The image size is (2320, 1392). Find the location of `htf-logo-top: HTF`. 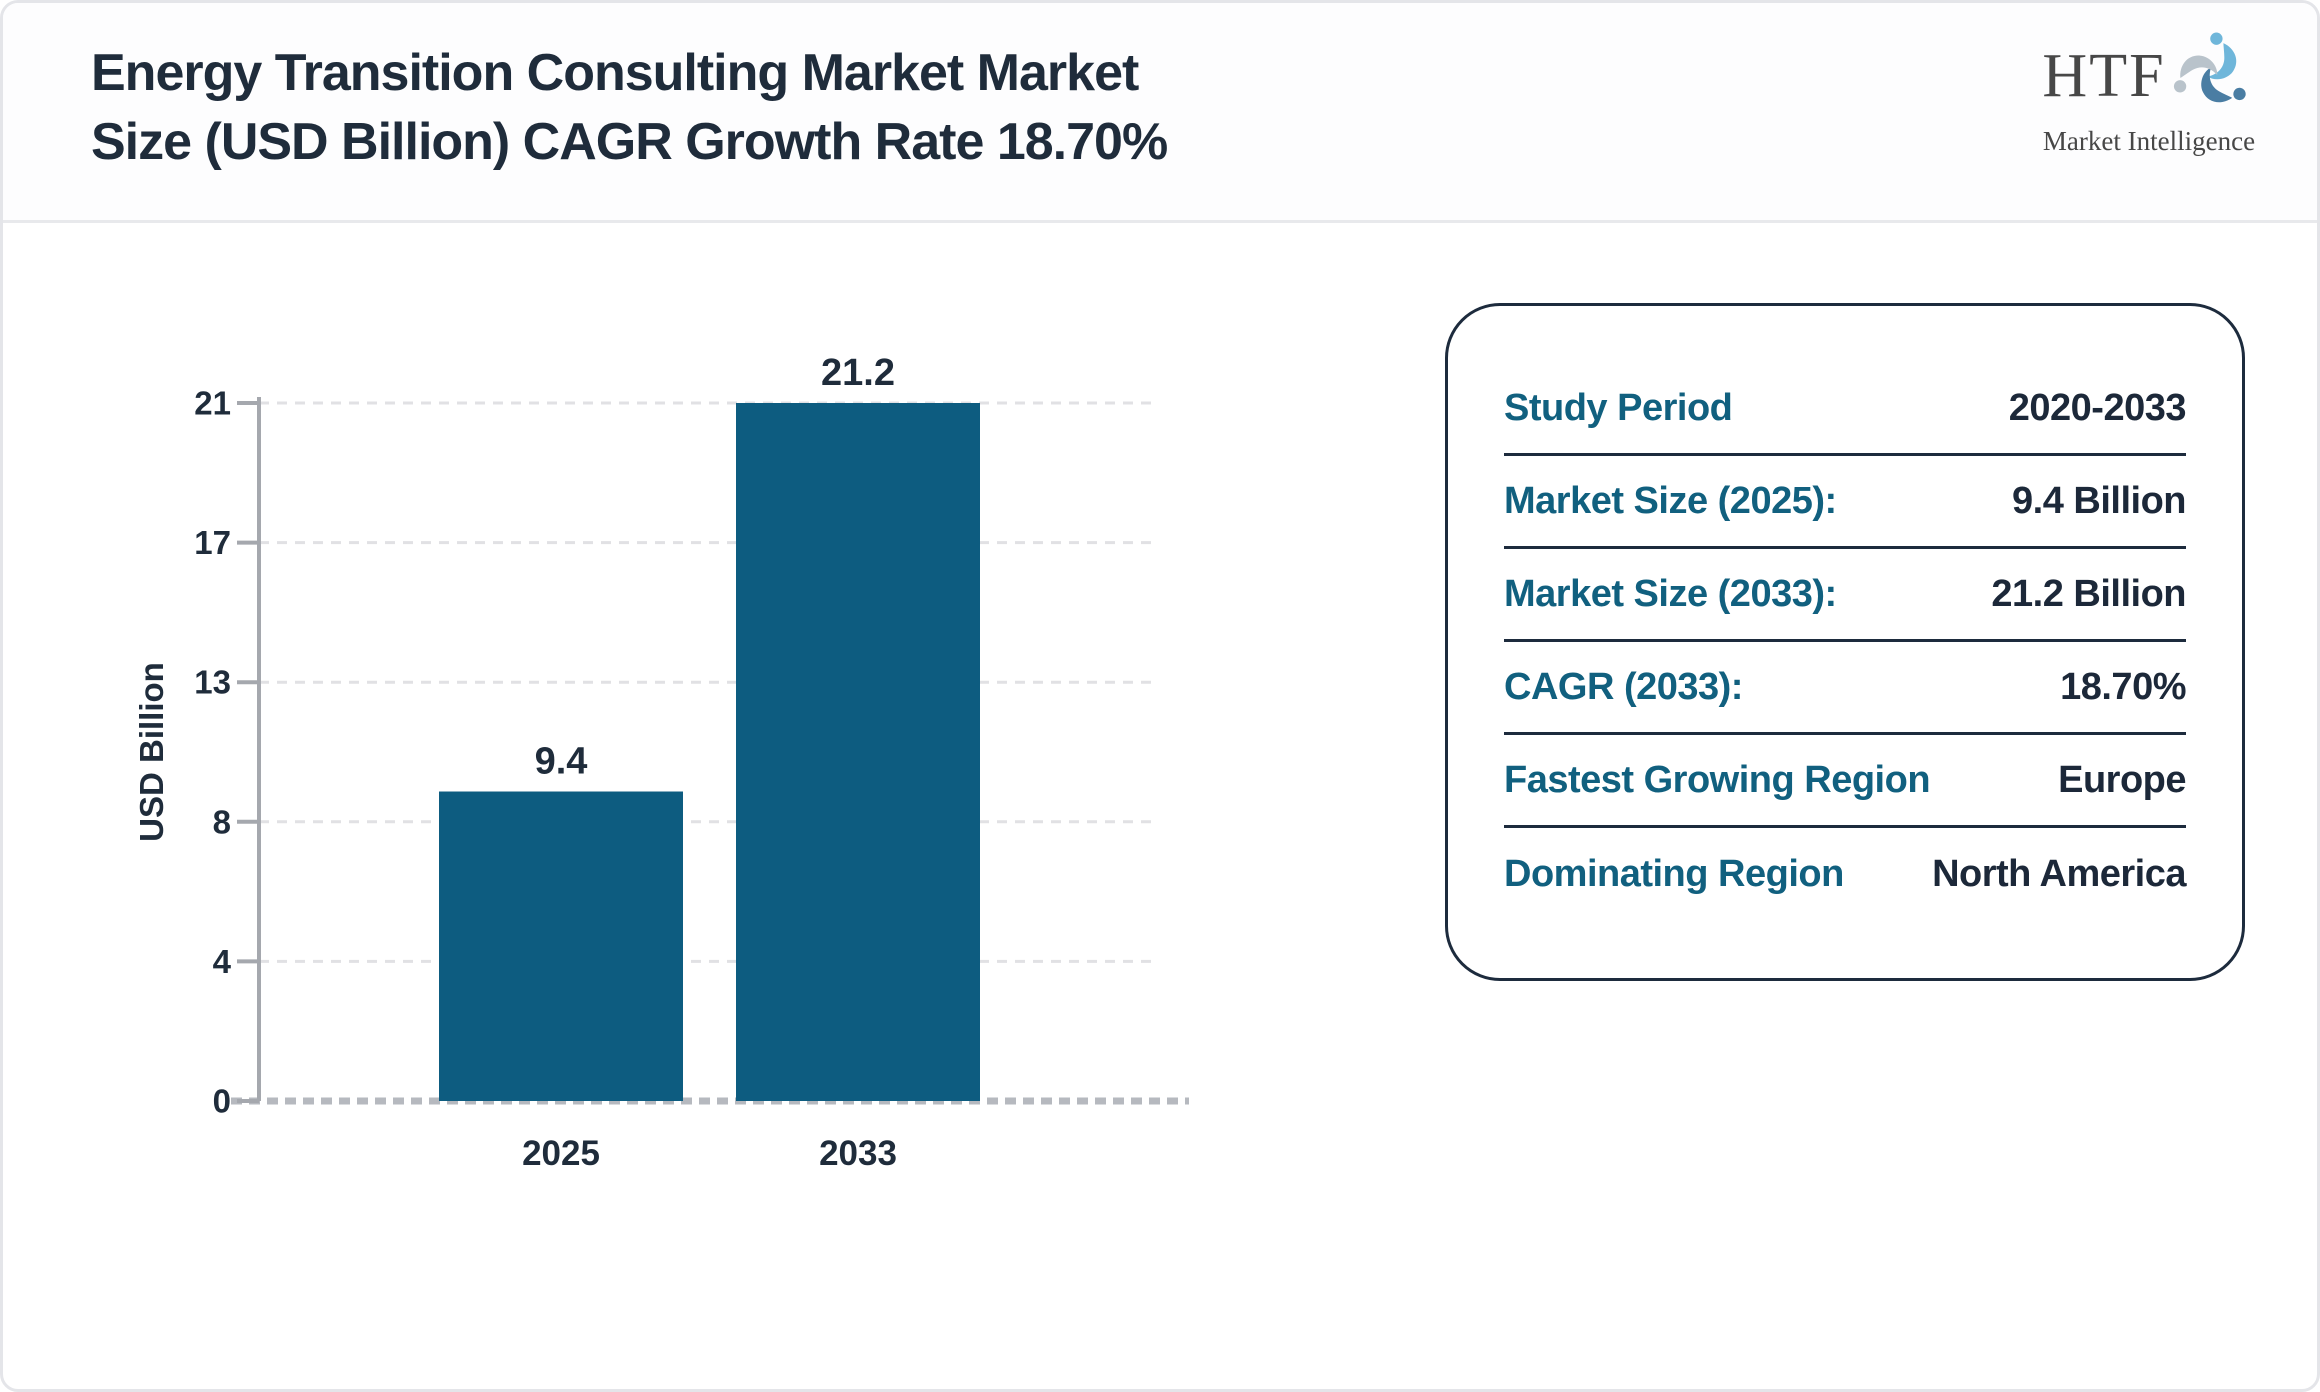

htf-logo-top: HTF is located at coordinates (2149, 75).